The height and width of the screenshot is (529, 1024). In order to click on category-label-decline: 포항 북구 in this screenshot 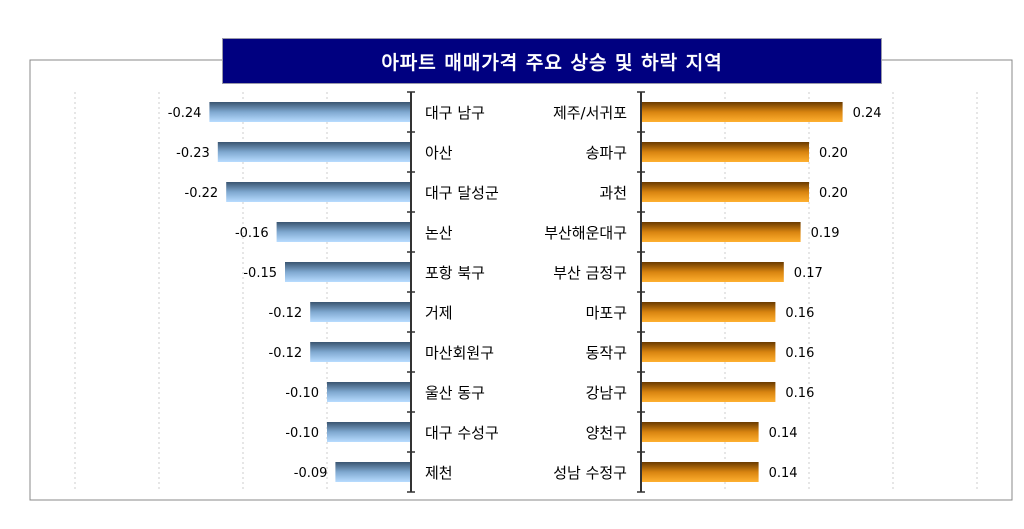, I will do `click(455, 273)`.